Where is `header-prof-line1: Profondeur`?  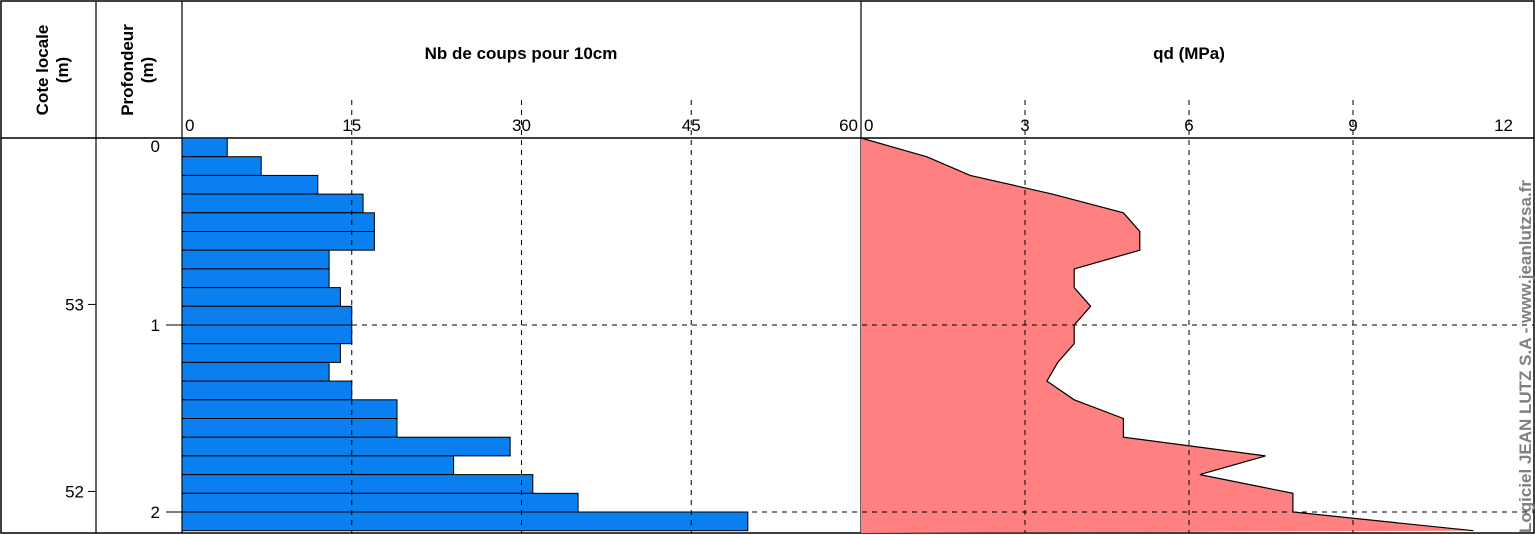 header-prof-line1: Profondeur is located at coordinates (127, 70).